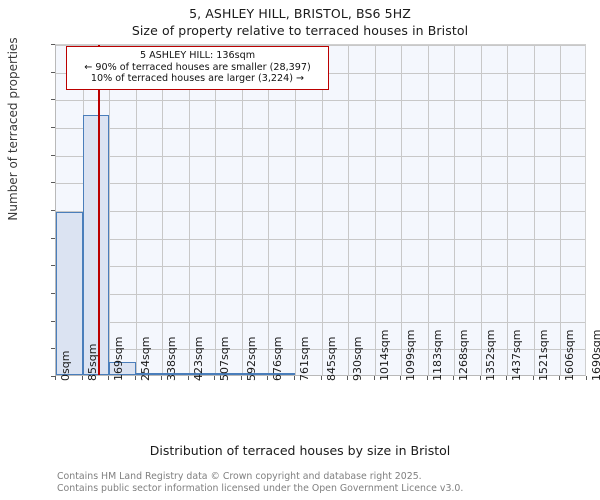 This screenshot has width=600, height=500. What do you see at coordinates (490, 355) in the screenshot?
I see `x-axis-tick-label: 1352sqm` at bounding box center [490, 355].